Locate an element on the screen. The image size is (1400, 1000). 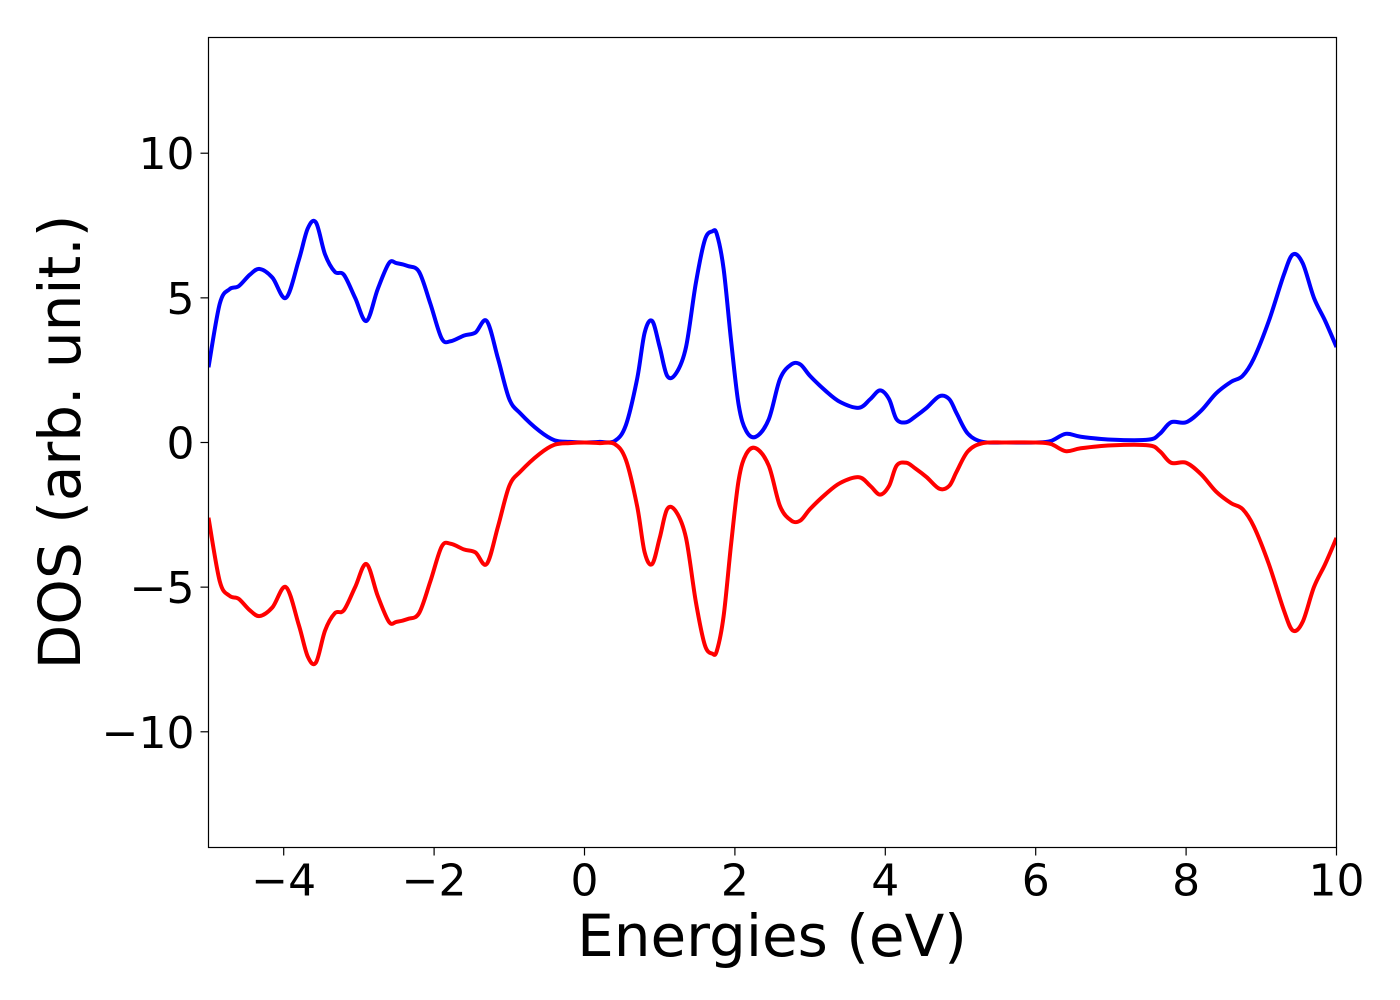
x-tick-label: 8 is located at coordinates (1186, 881).